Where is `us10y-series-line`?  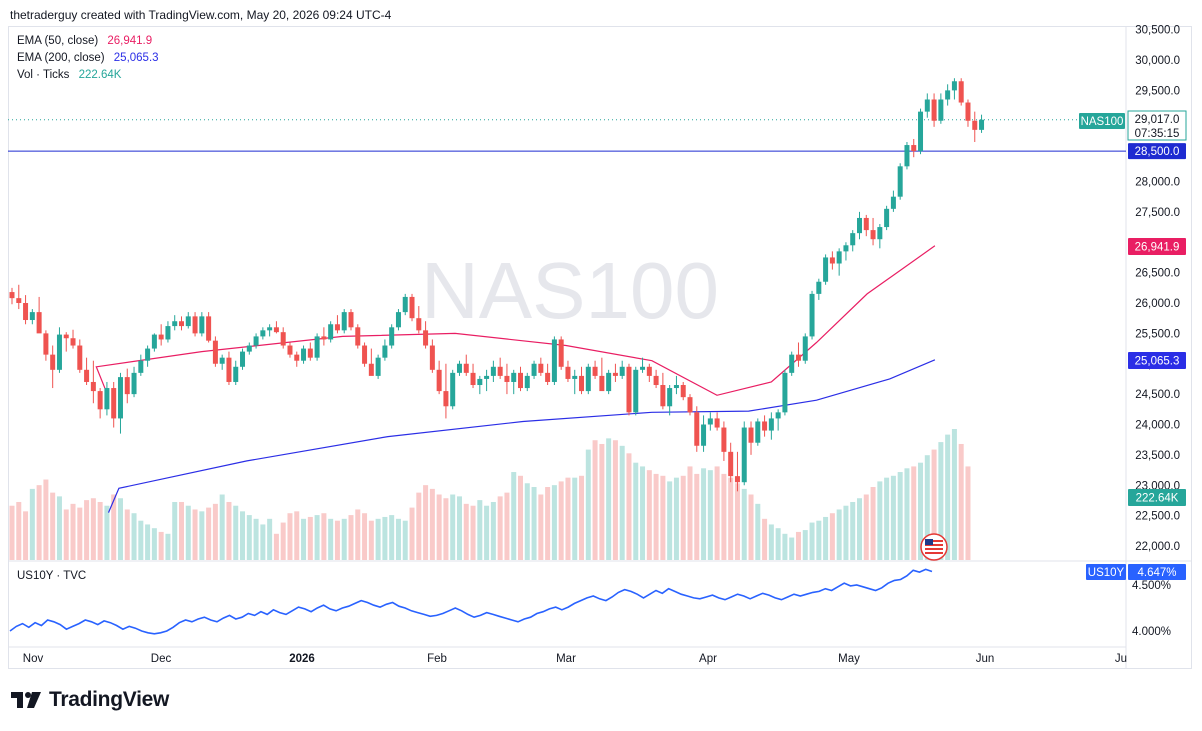
us10y-series-line is located at coordinates (471, 601).